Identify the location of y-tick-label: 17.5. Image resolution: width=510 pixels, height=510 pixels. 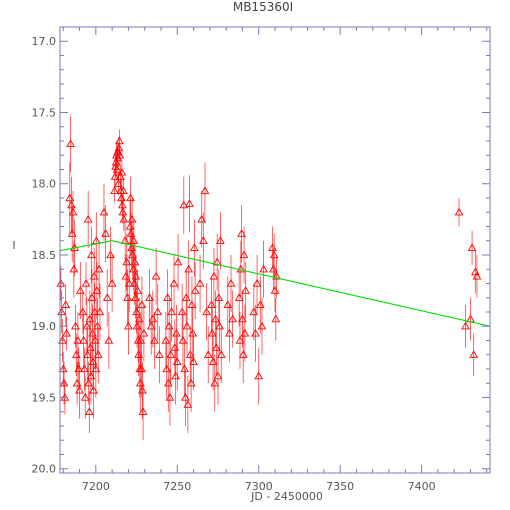
(44, 112).